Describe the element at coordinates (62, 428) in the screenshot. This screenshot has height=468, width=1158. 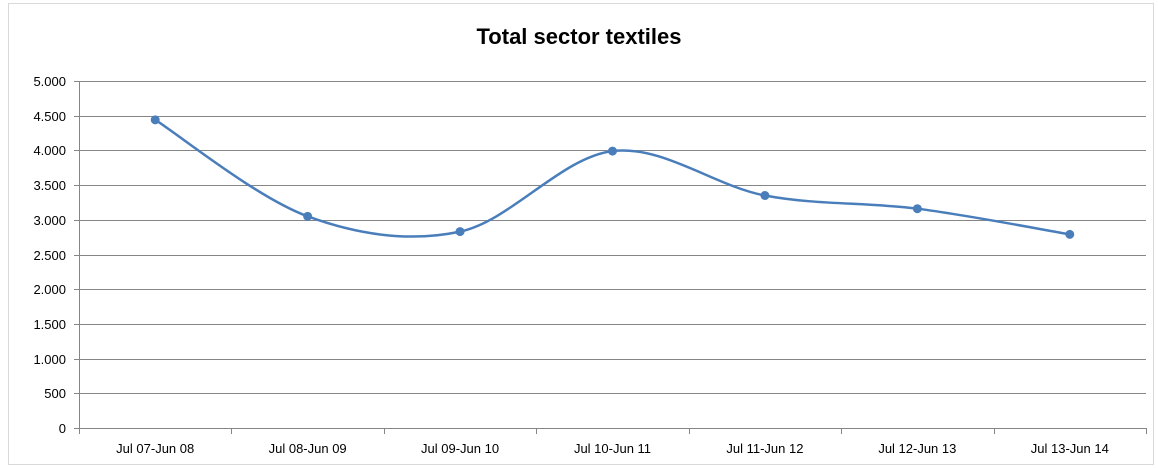
I see `y-tick-label: 0` at that location.